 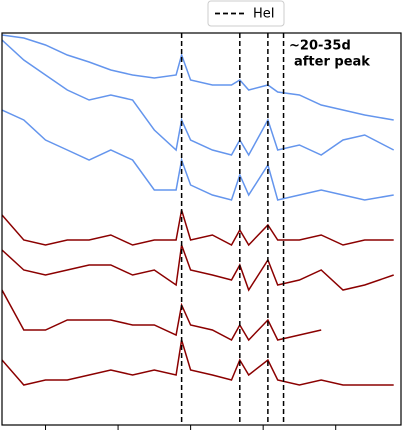 I want to click on legend-label: HeI, so click(x=264, y=14).